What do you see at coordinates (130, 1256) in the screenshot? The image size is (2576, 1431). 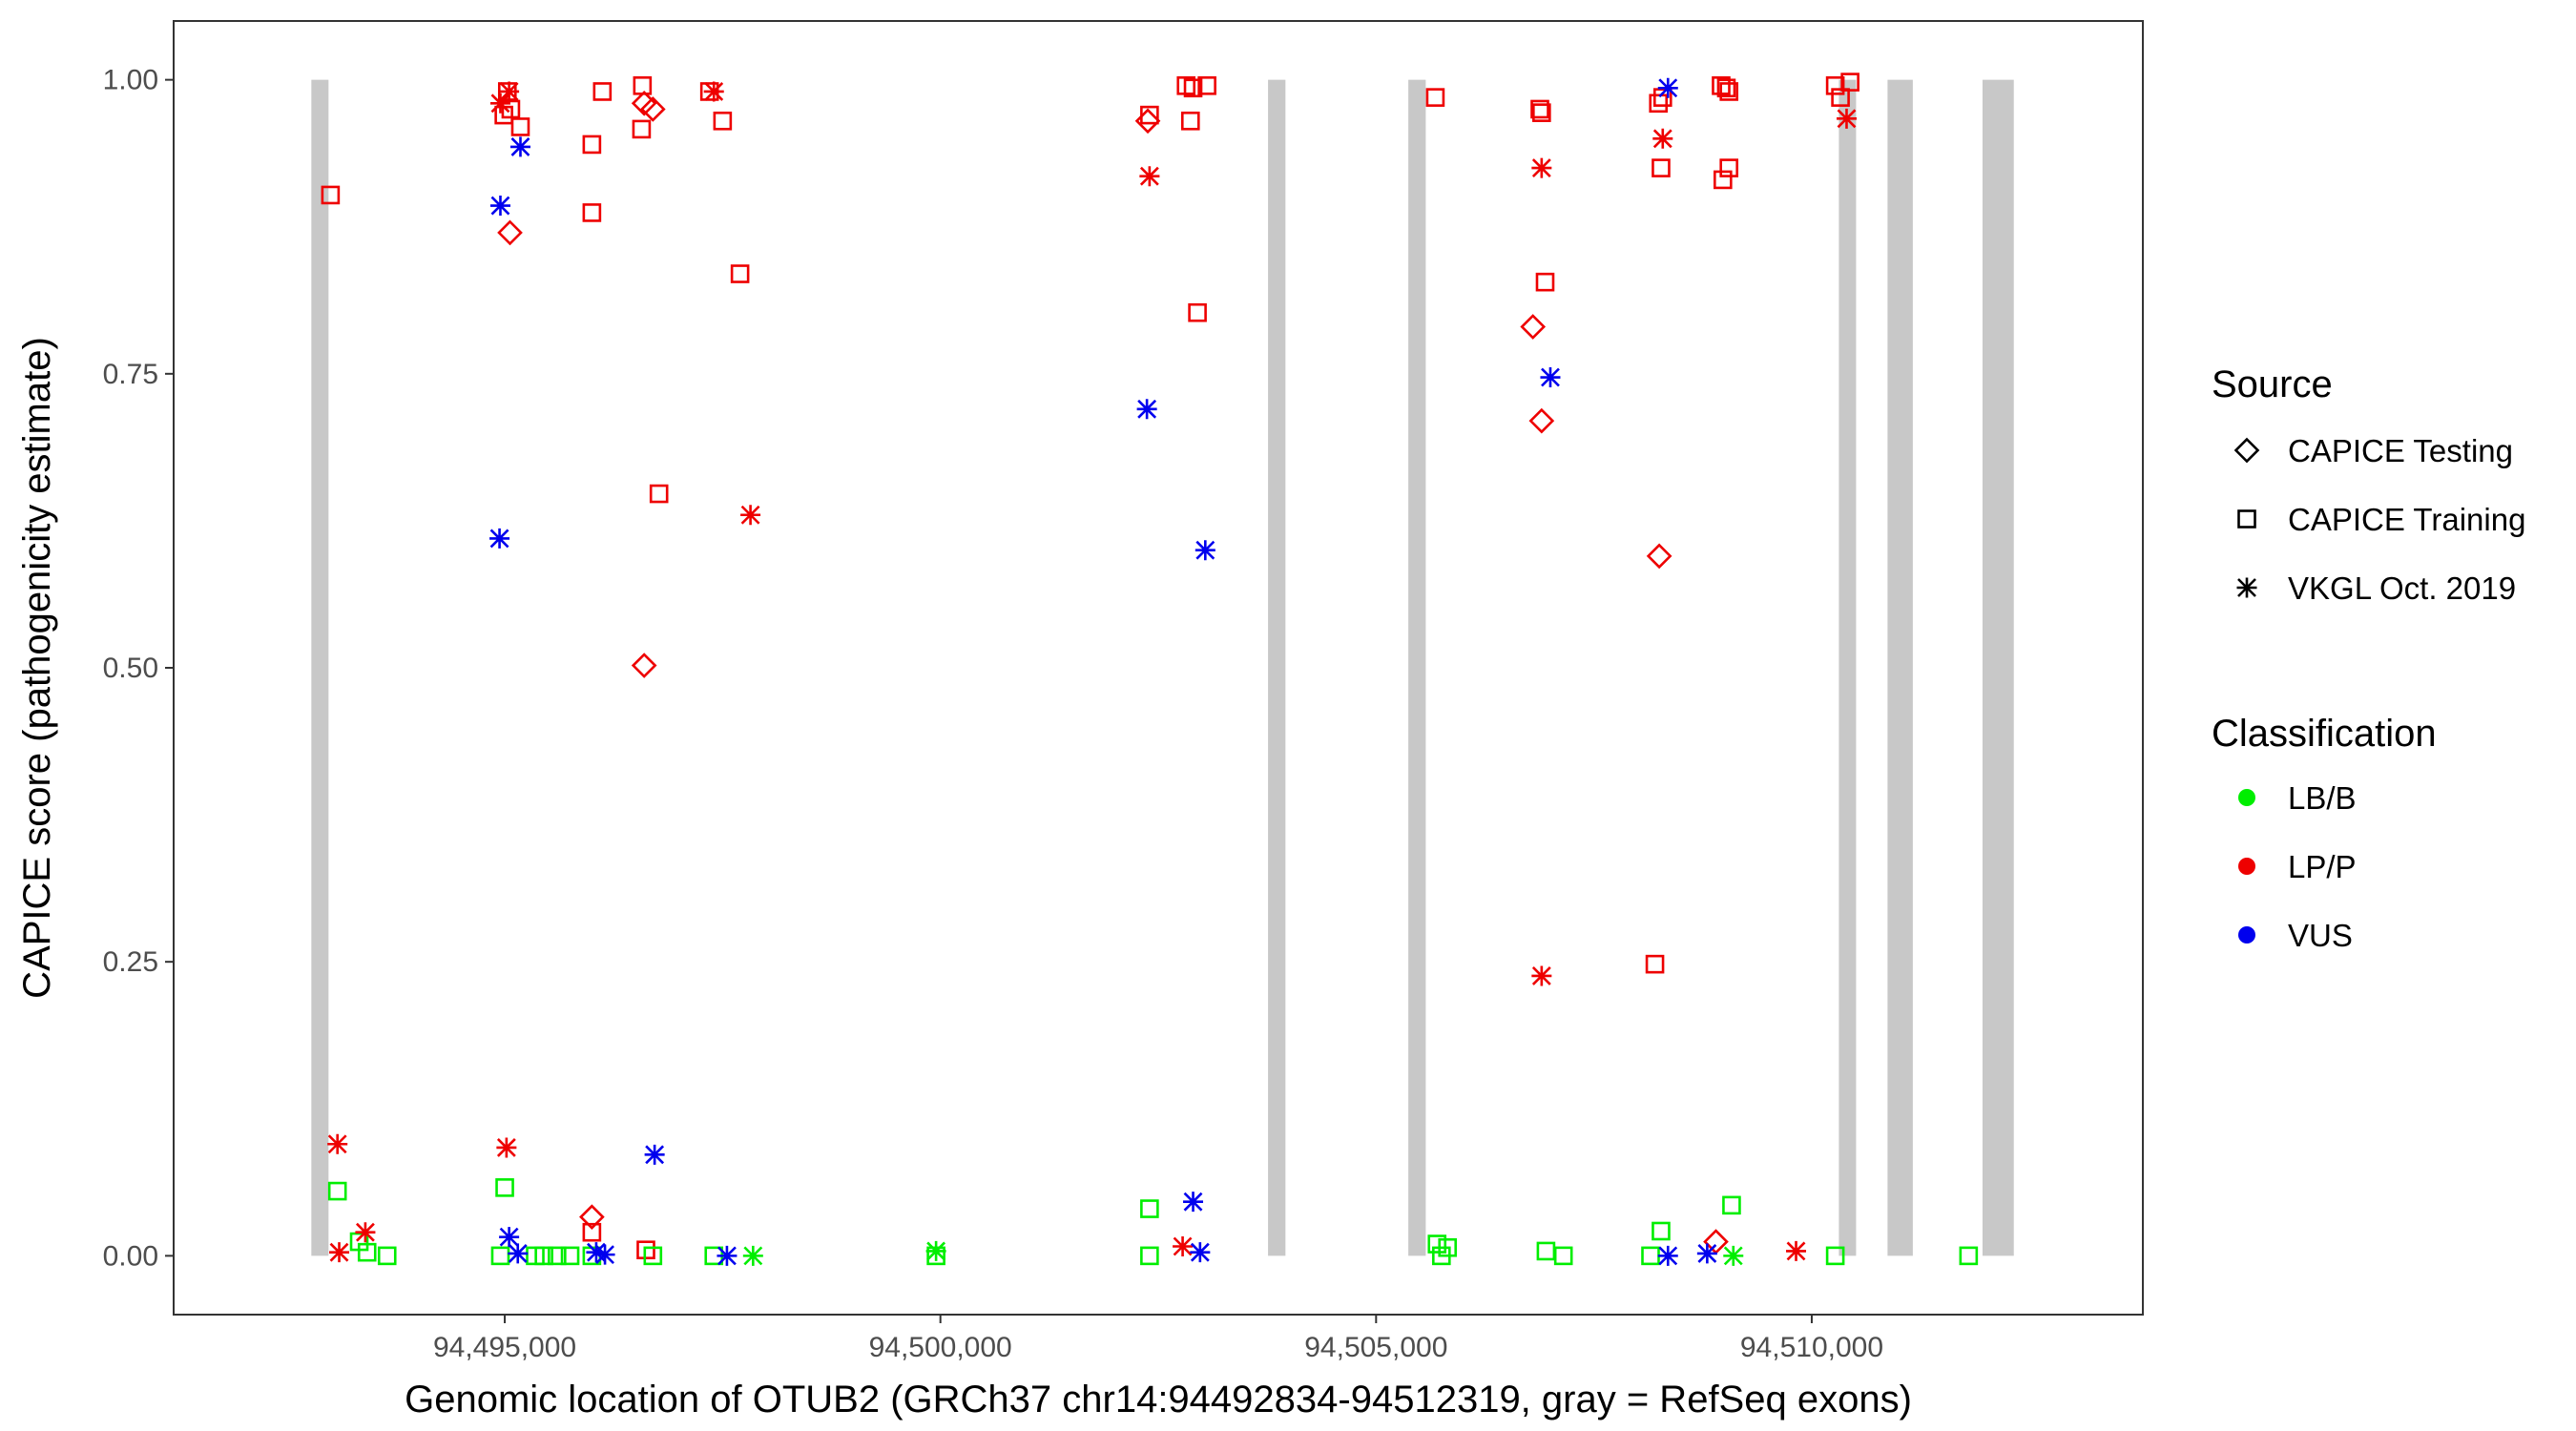 I see `y-tick-label: 0.00` at bounding box center [130, 1256].